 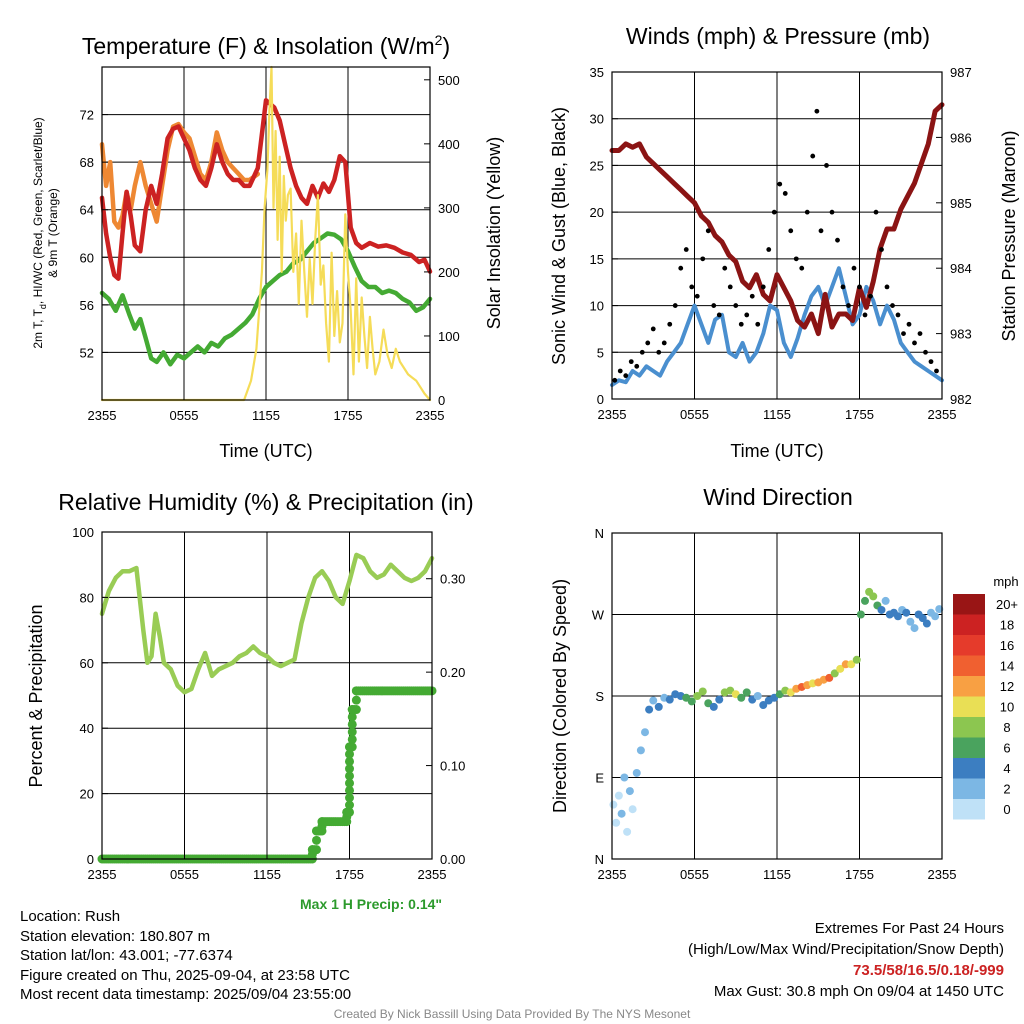 I want to click on rh-y2tick-label: 0.30, so click(x=452, y=579).